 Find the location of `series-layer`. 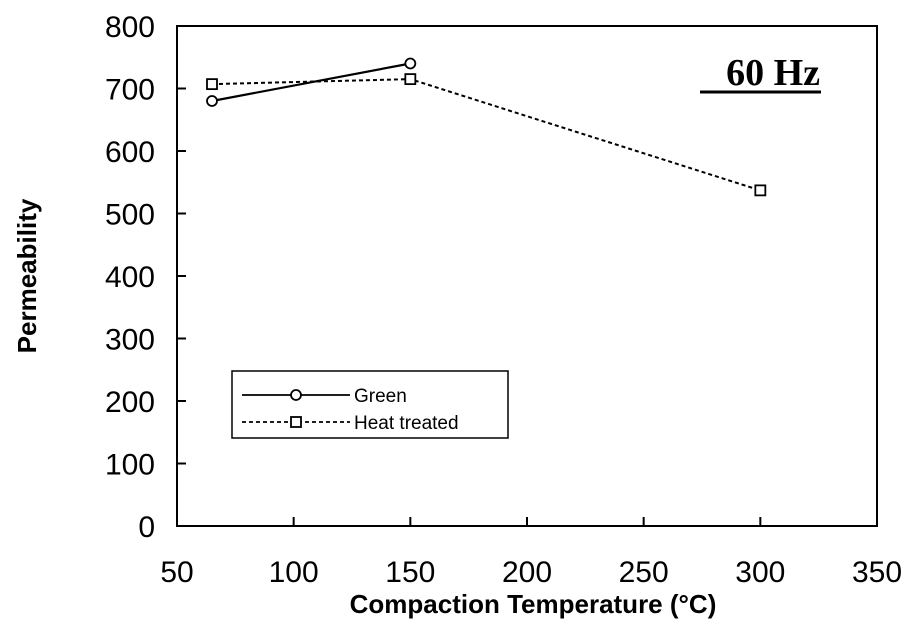

series-layer is located at coordinates (486, 127).